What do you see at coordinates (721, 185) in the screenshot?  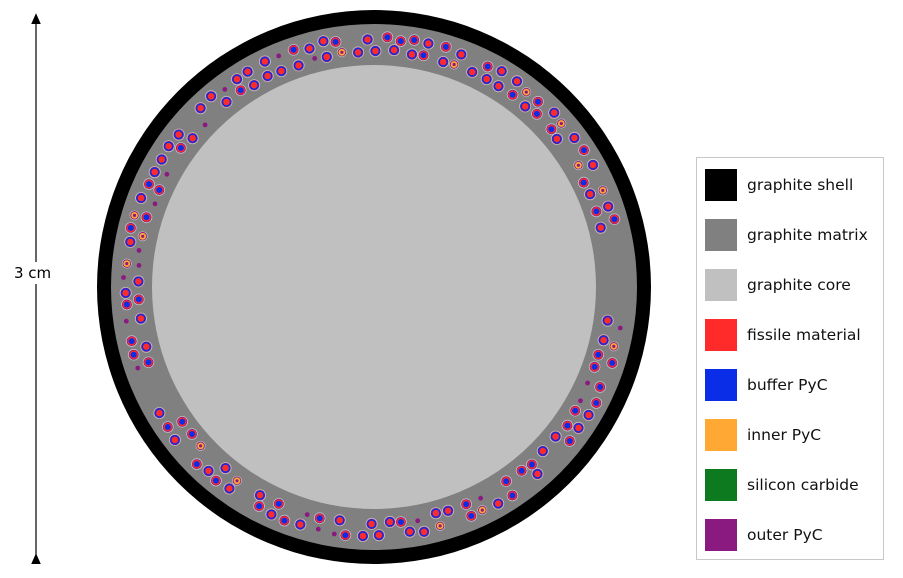 I see `legend-swatch-graphite-shell` at bounding box center [721, 185].